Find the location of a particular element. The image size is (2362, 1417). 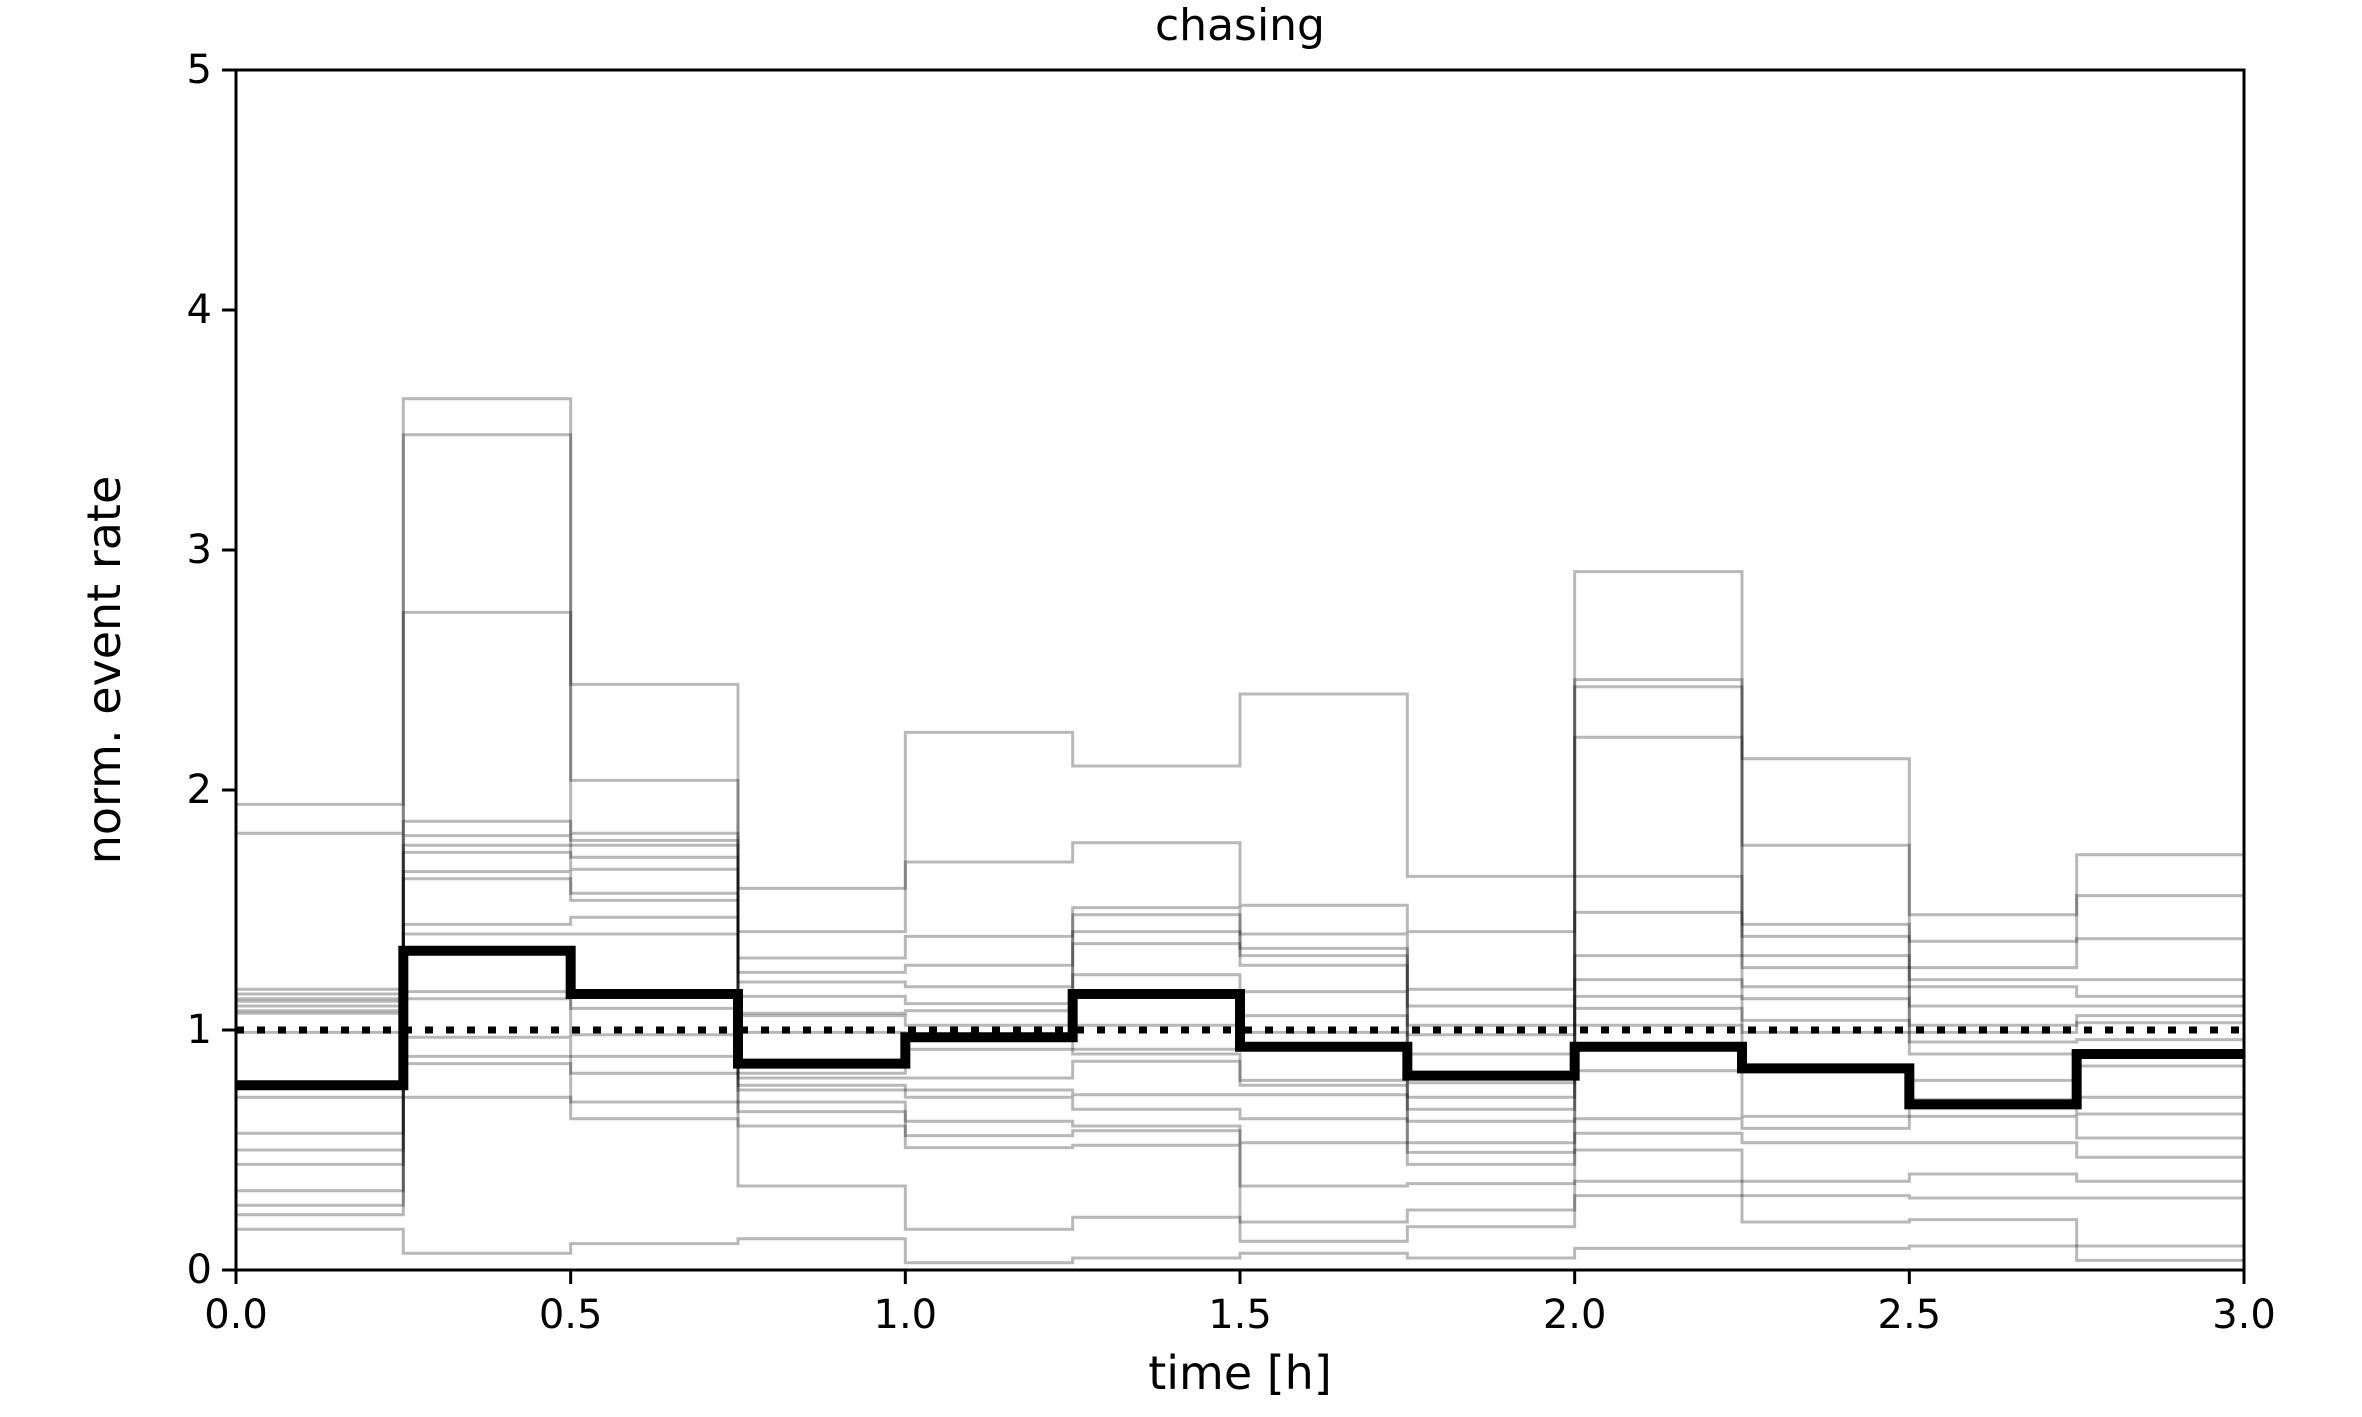

y-tick-label: 3 is located at coordinates (199, 550).